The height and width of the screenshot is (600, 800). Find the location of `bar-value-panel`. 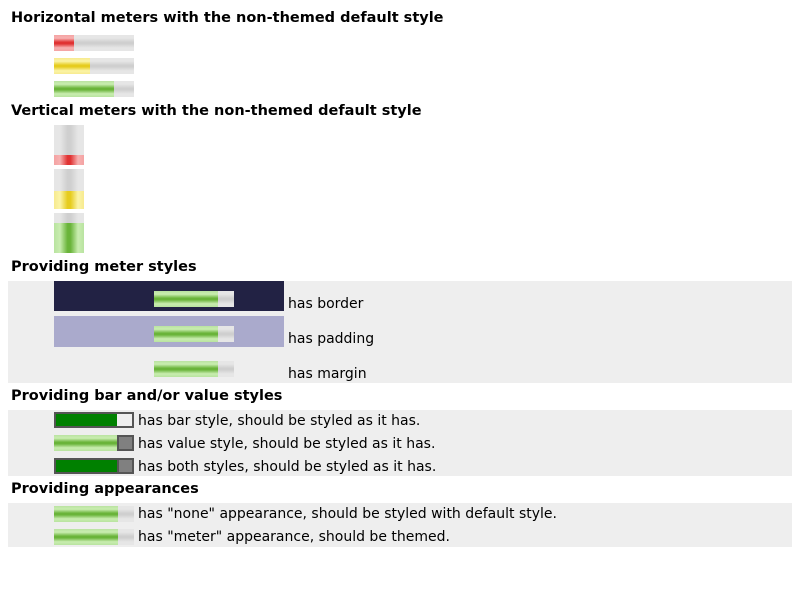

bar-value-panel is located at coordinates (400, 443).